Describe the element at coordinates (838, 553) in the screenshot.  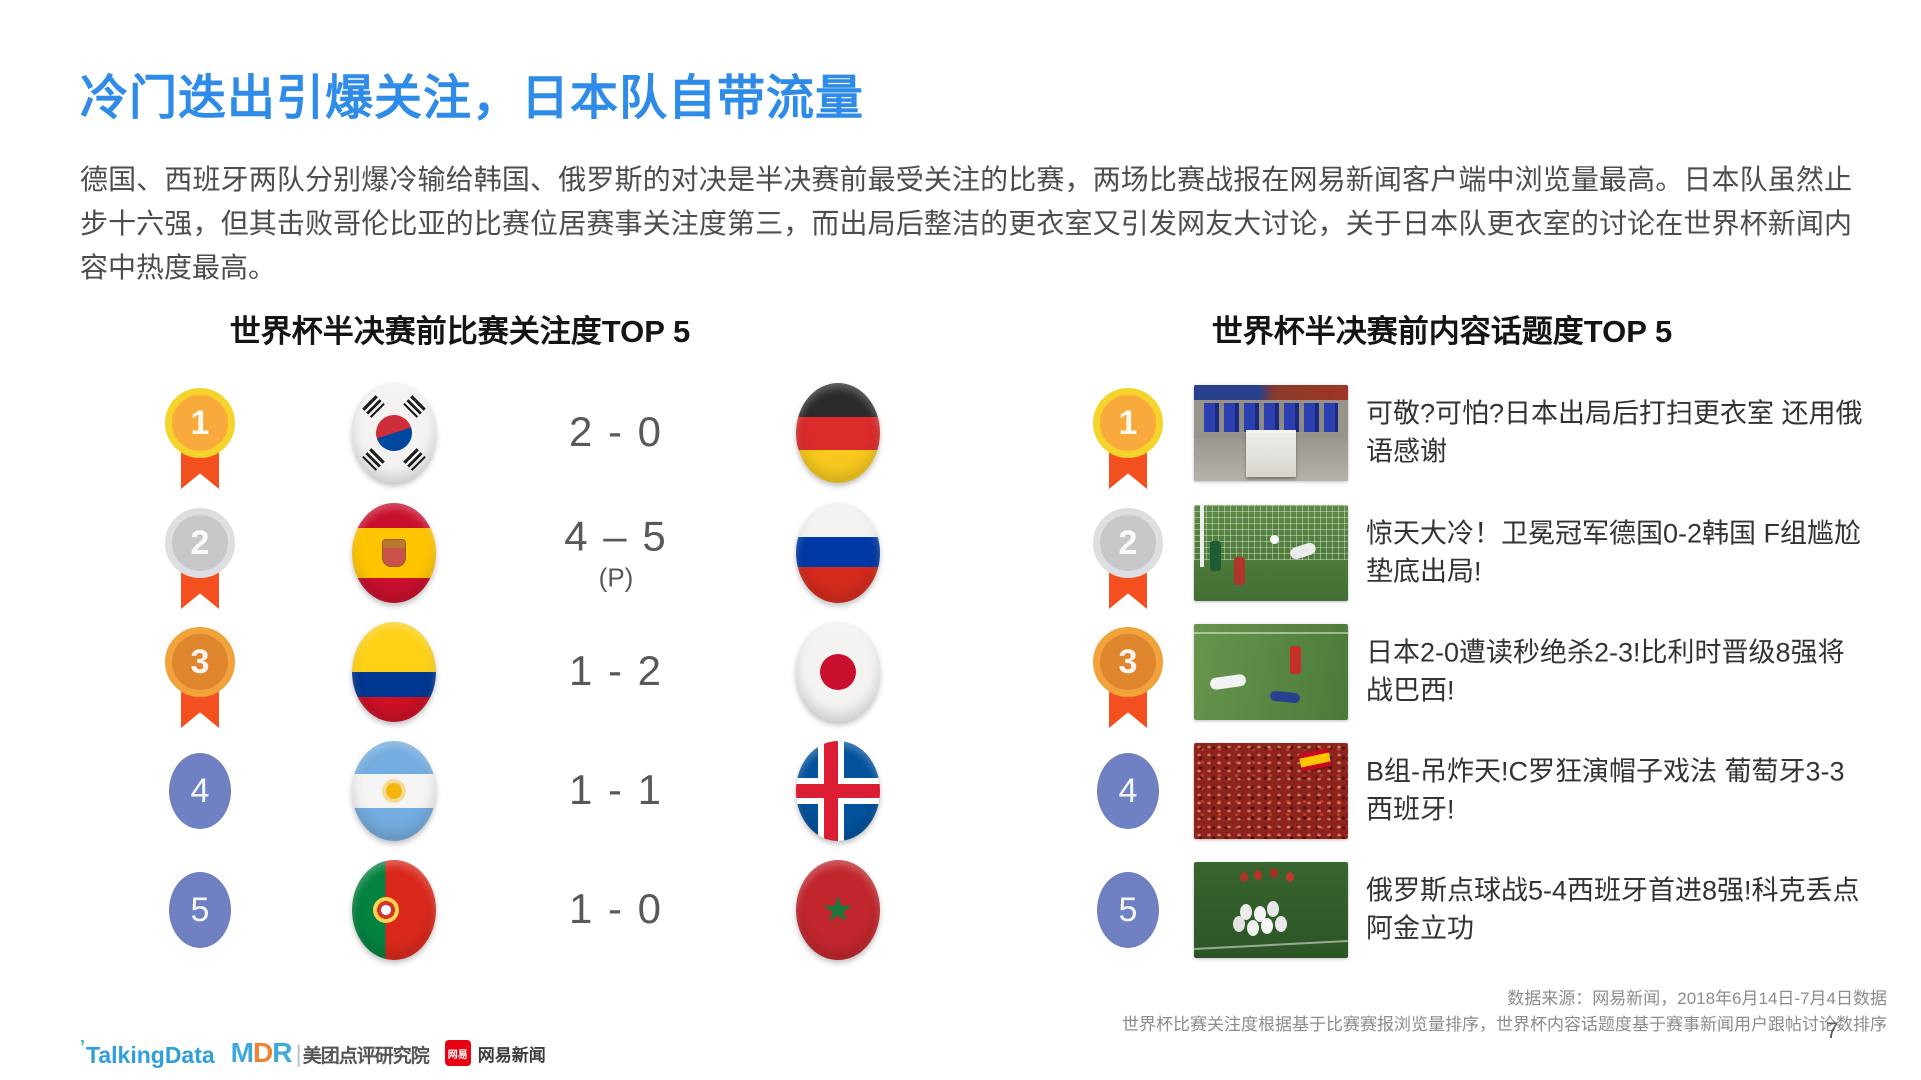
I see `flag-russia-icon` at that location.